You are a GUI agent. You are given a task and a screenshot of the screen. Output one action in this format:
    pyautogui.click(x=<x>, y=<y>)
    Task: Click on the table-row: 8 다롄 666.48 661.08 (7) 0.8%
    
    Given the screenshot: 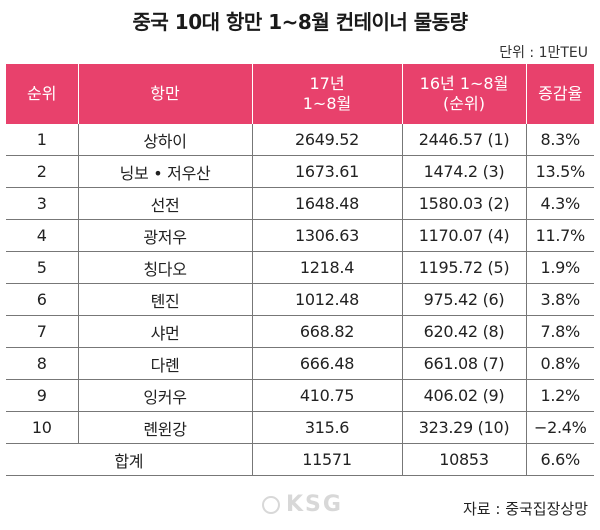 What is the action you would take?
    pyautogui.click(x=300, y=363)
    